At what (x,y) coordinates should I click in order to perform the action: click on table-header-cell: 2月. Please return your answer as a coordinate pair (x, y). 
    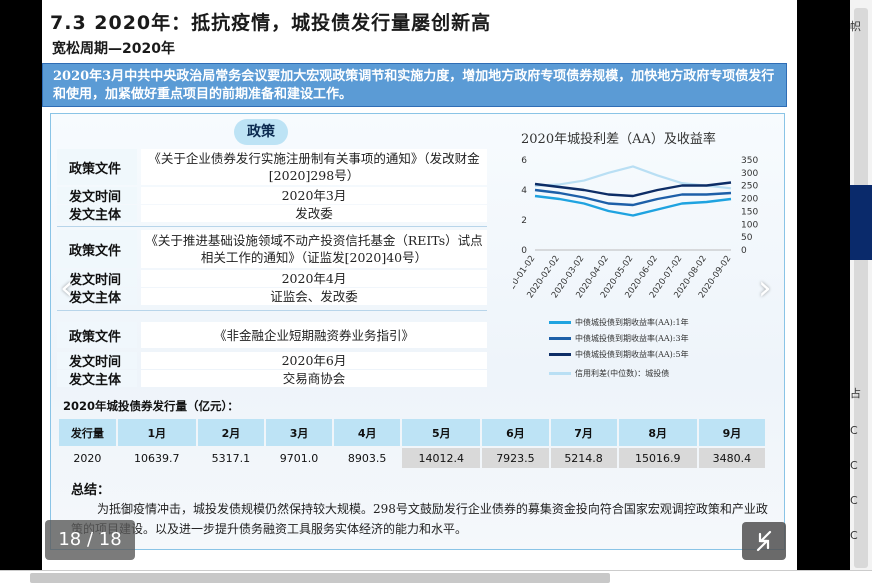
    Looking at the image, I should click on (230, 432).